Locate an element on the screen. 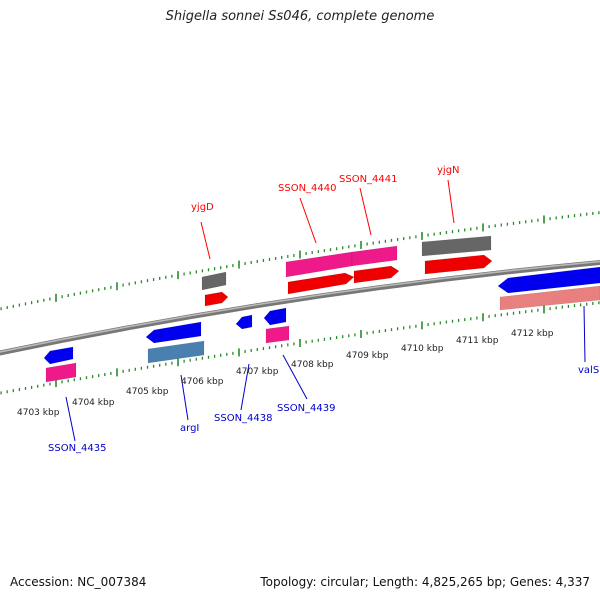 The width and height of the screenshot is (600, 600). gene-yjgN-red is located at coordinates (458, 264).